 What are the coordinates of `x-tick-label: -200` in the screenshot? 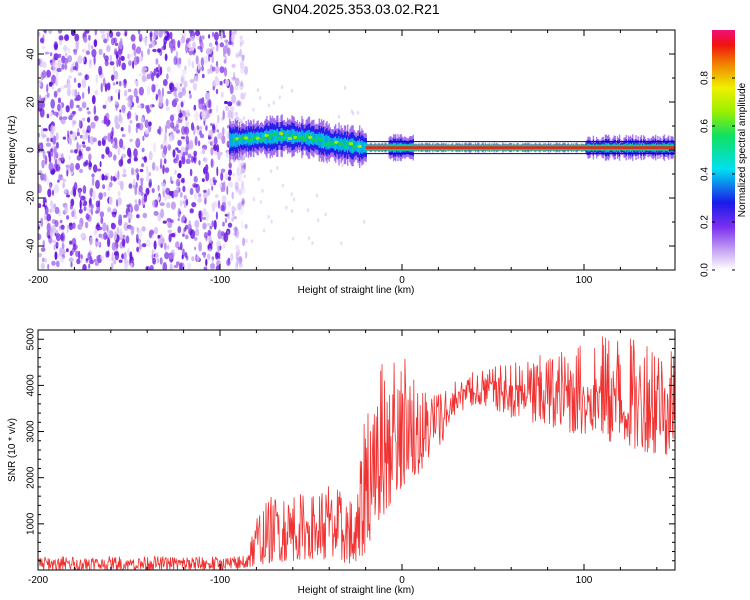 It's located at (38, 580).